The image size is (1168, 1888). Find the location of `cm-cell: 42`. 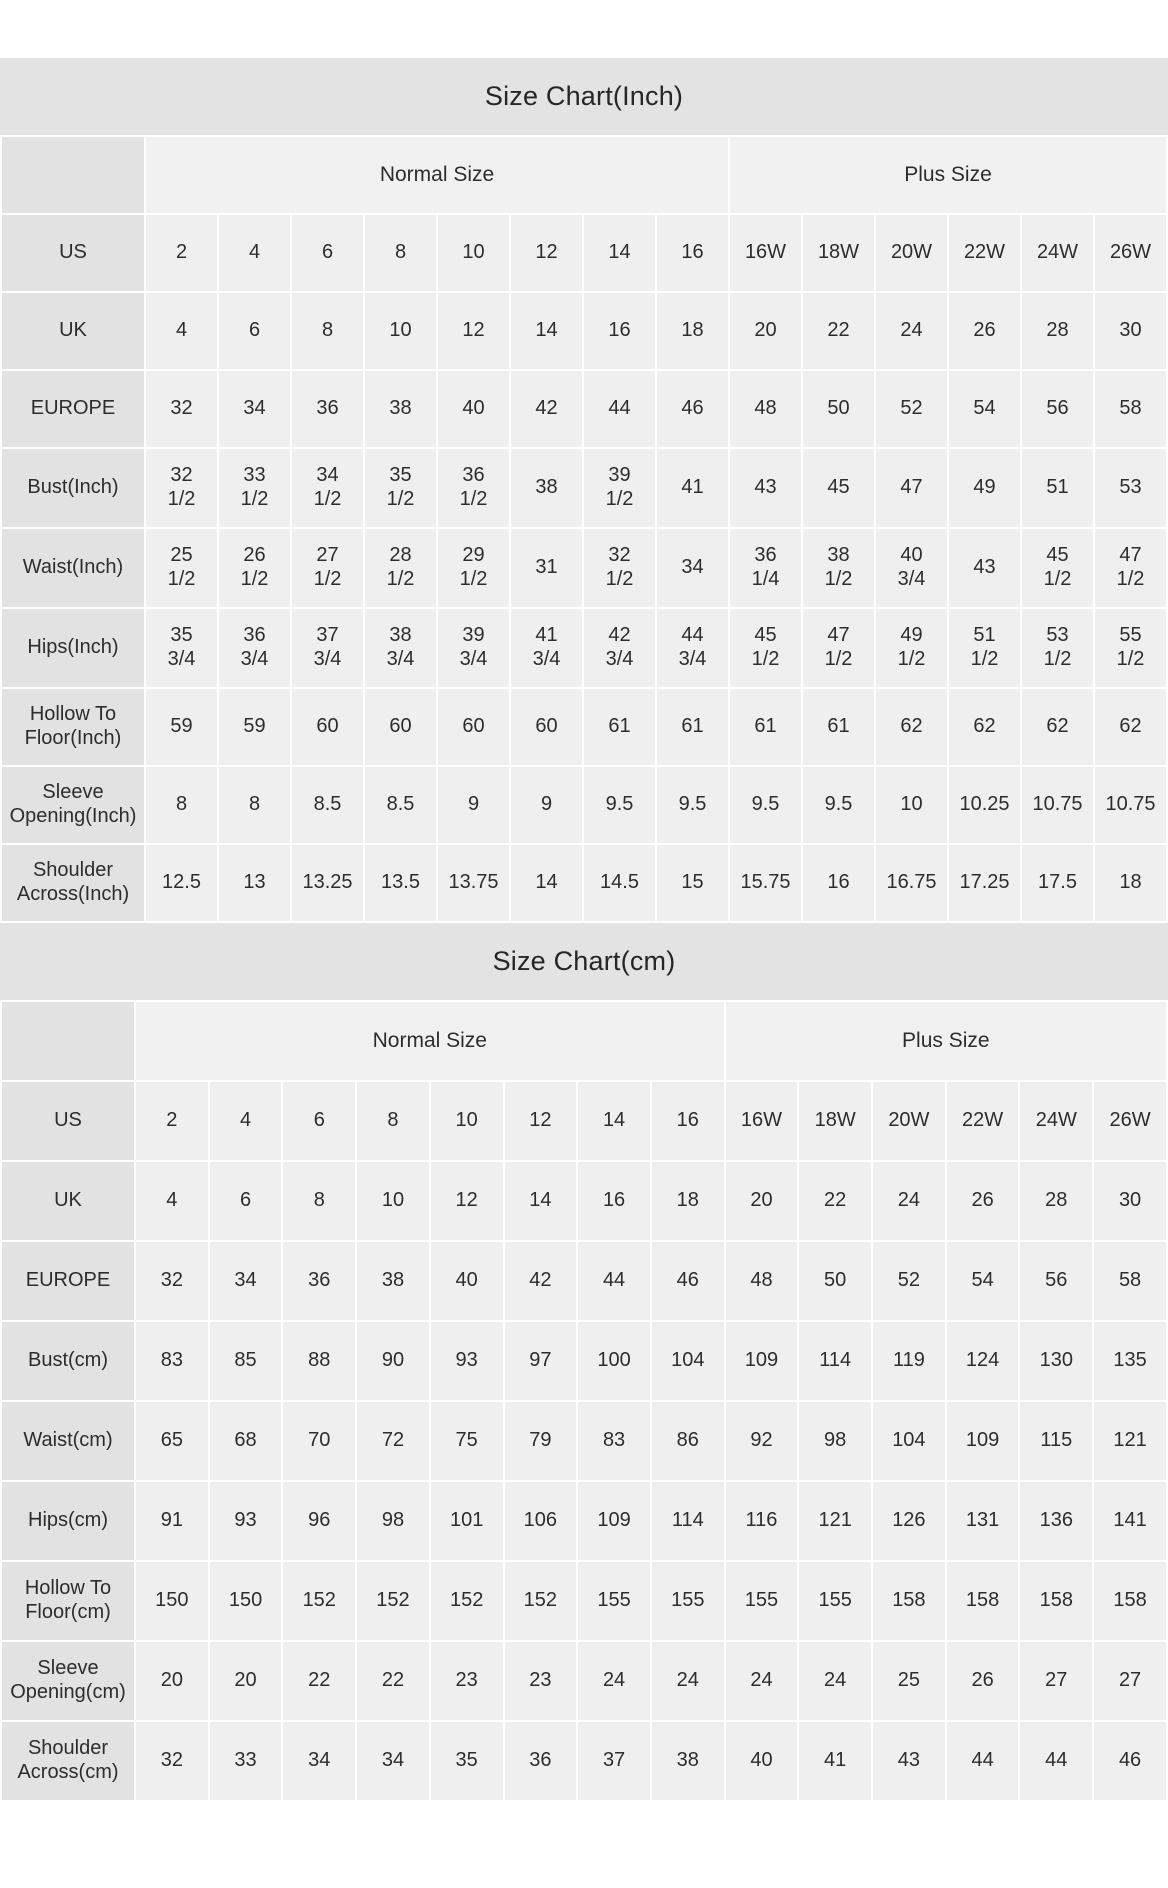

cm-cell: 42 is located at coordinates (540, 1281).